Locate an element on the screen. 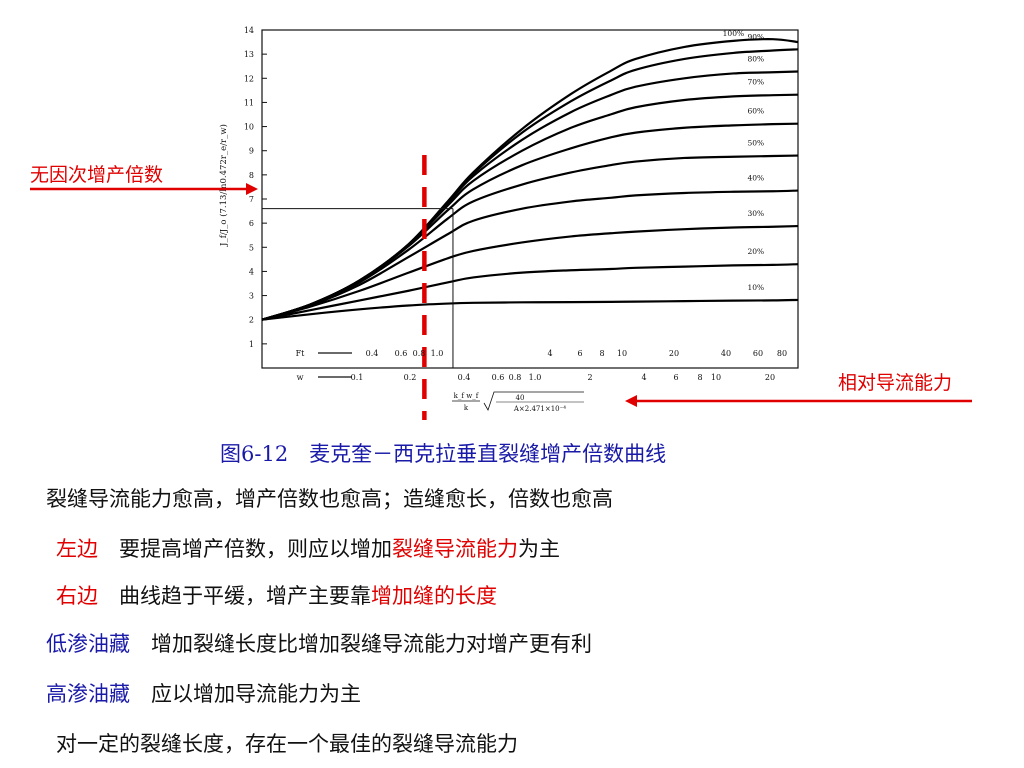  ft-tick-label: 10 is located at coordinates (622, 353).